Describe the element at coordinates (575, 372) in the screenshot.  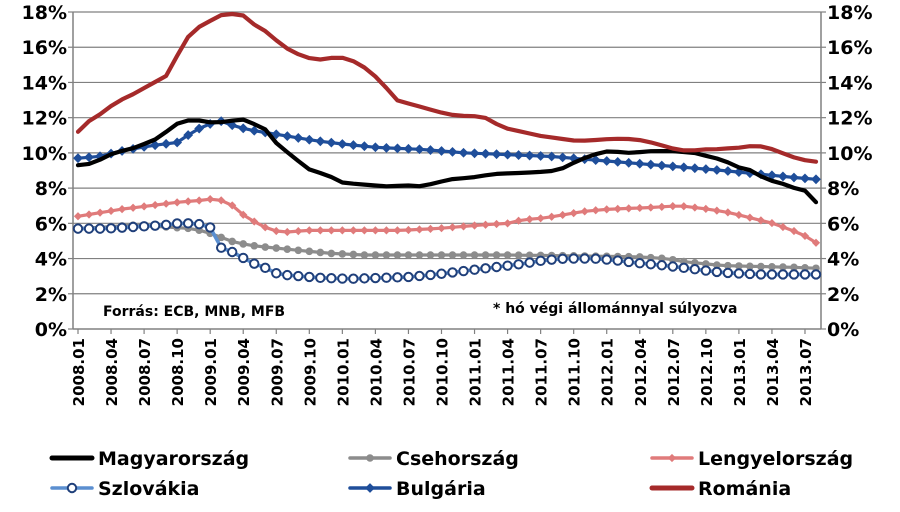
I see `x-tick-label: 2011.10` at that location.